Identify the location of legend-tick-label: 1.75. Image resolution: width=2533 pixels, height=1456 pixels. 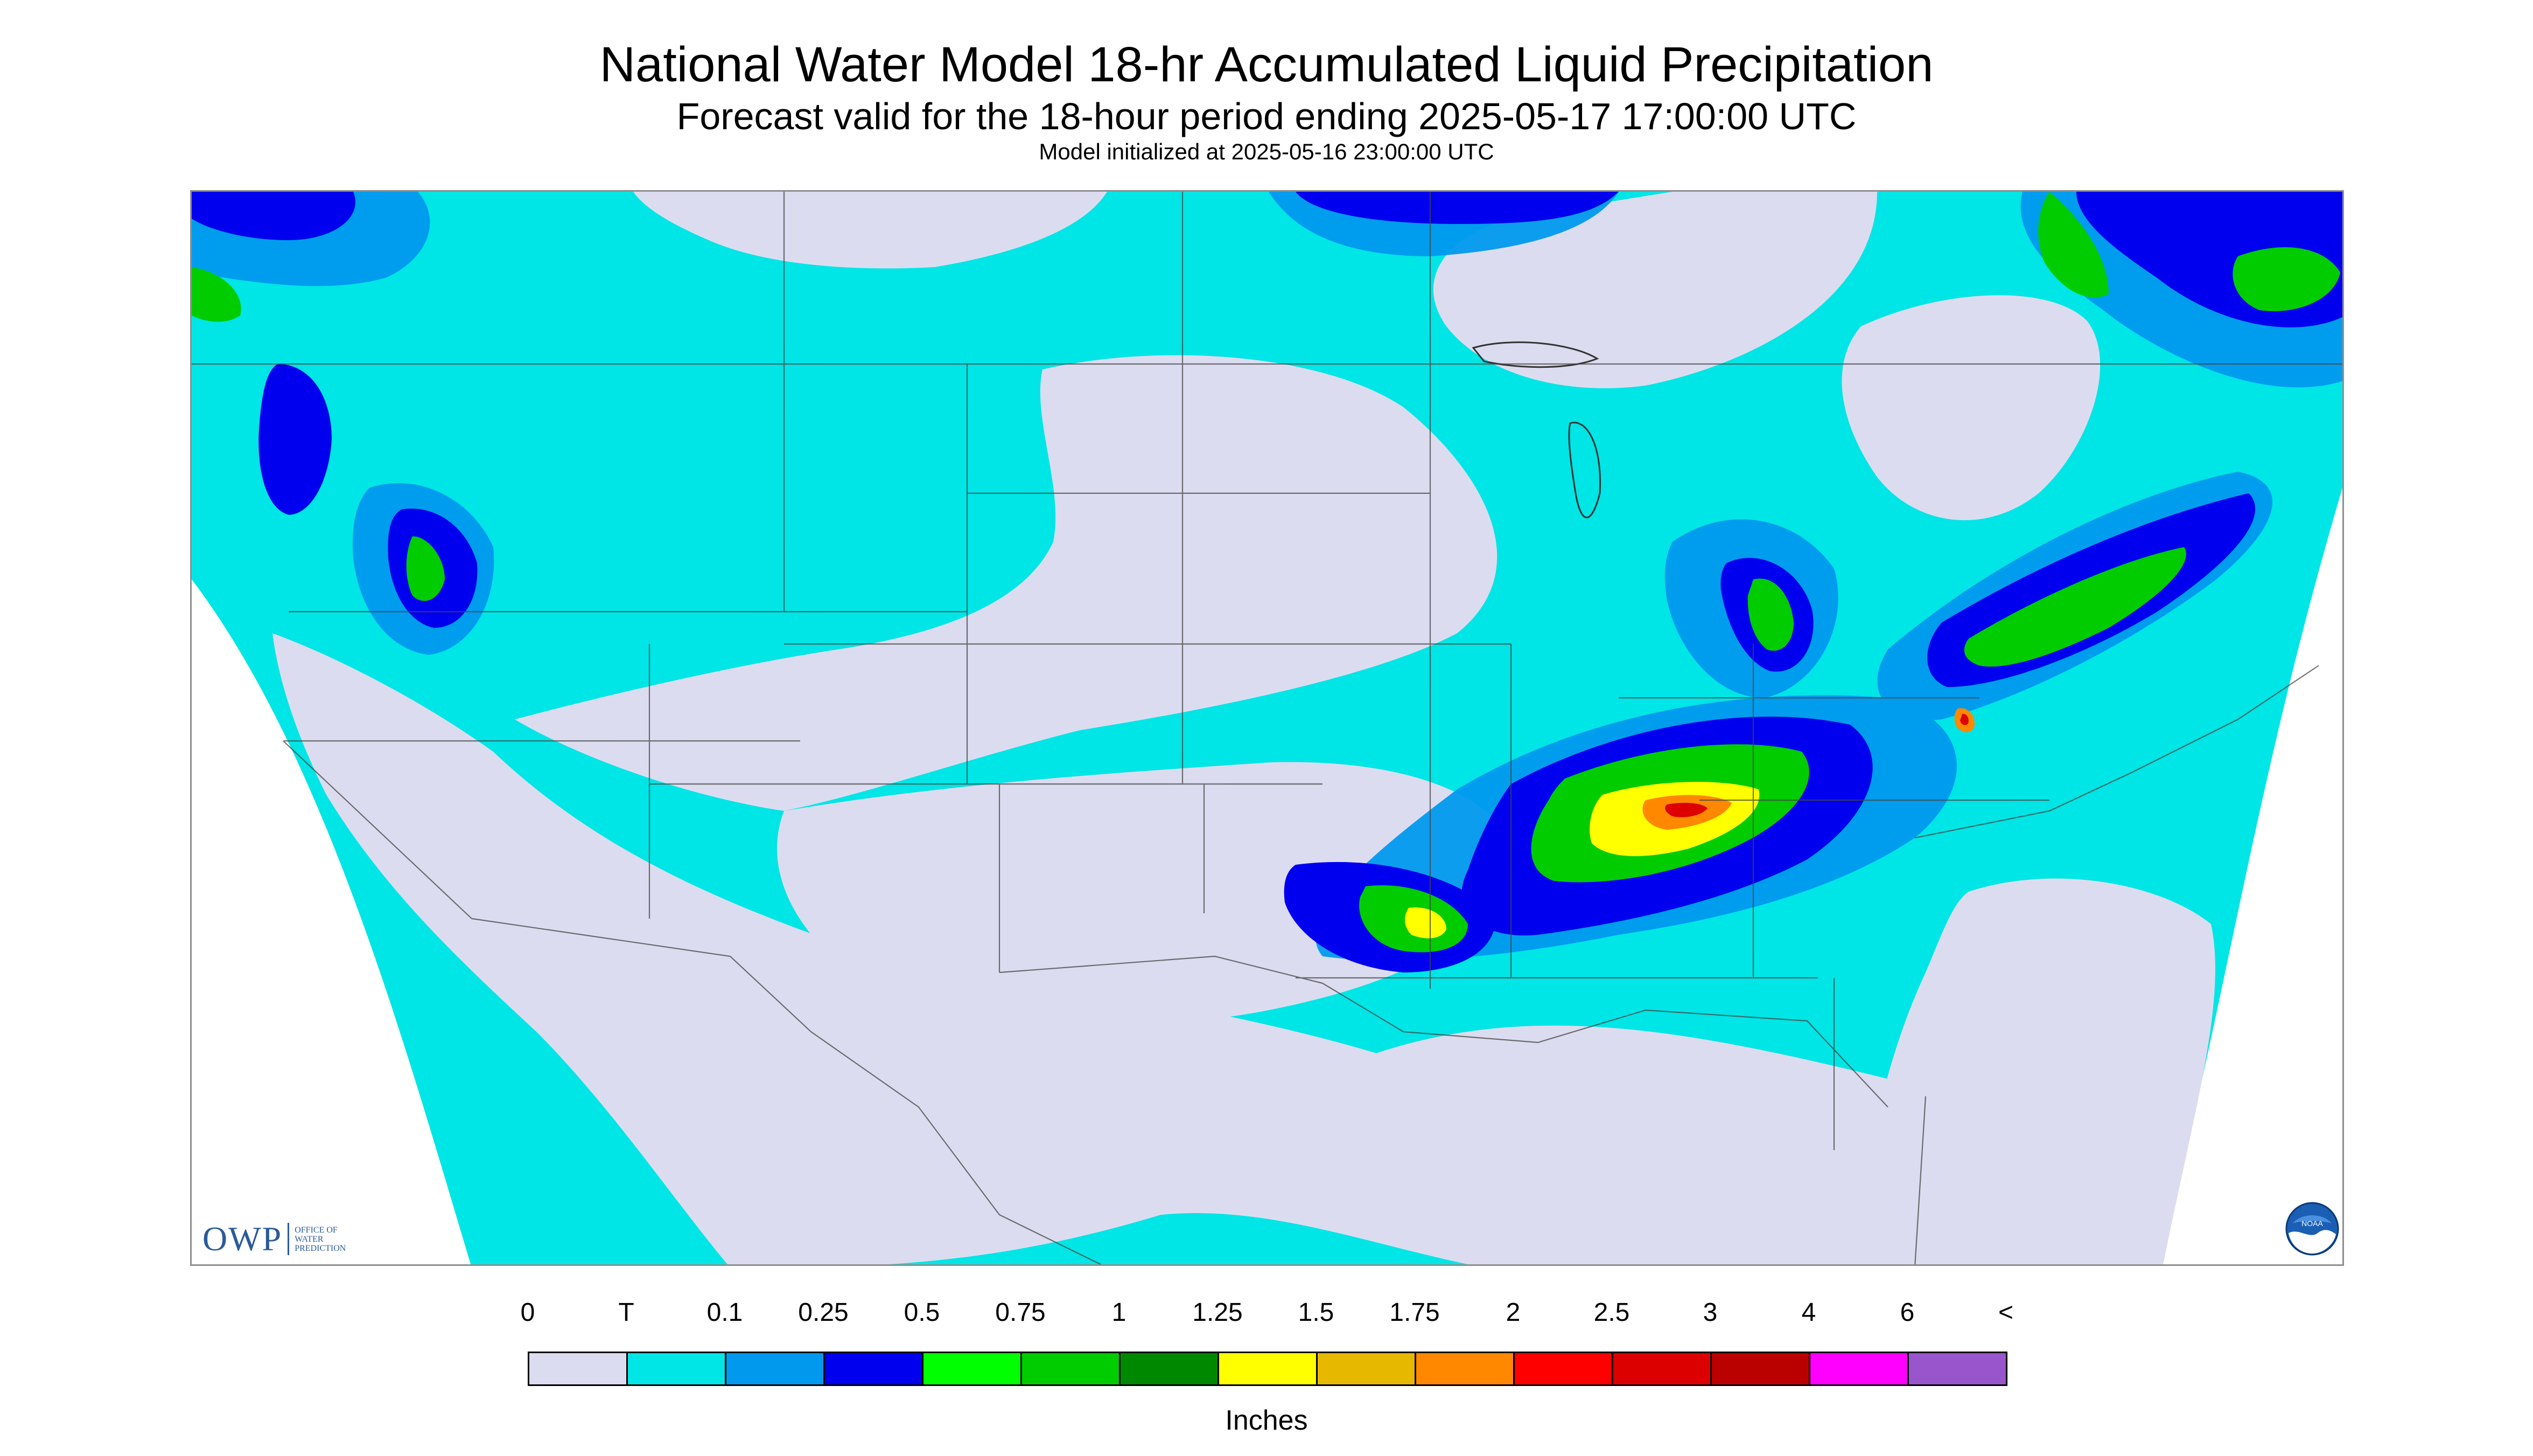
(1414, 1312).